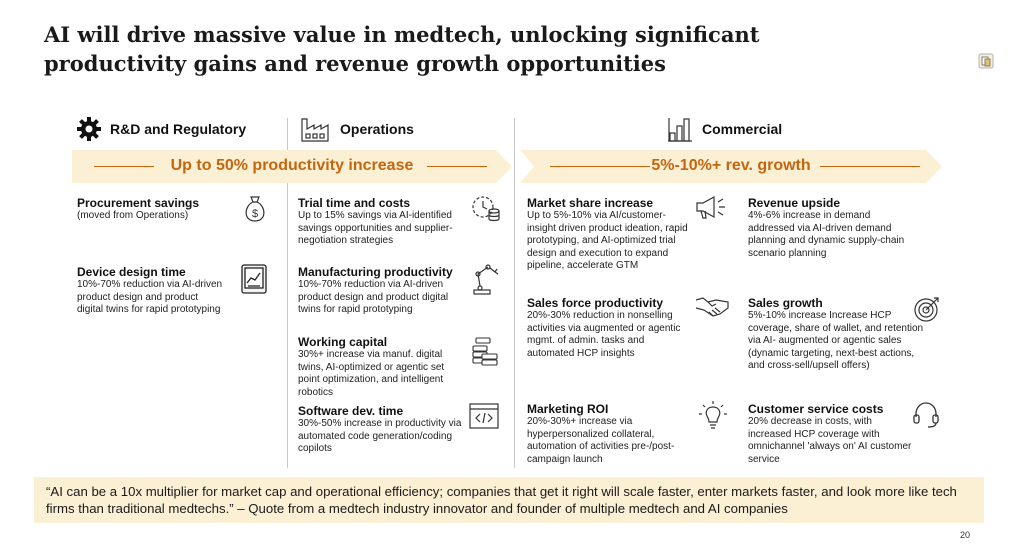 The width and height of the screenshot is (1016, 557). I want to click on productivity-banner-text: Up to 50% productivity increase, so click(292, 165).